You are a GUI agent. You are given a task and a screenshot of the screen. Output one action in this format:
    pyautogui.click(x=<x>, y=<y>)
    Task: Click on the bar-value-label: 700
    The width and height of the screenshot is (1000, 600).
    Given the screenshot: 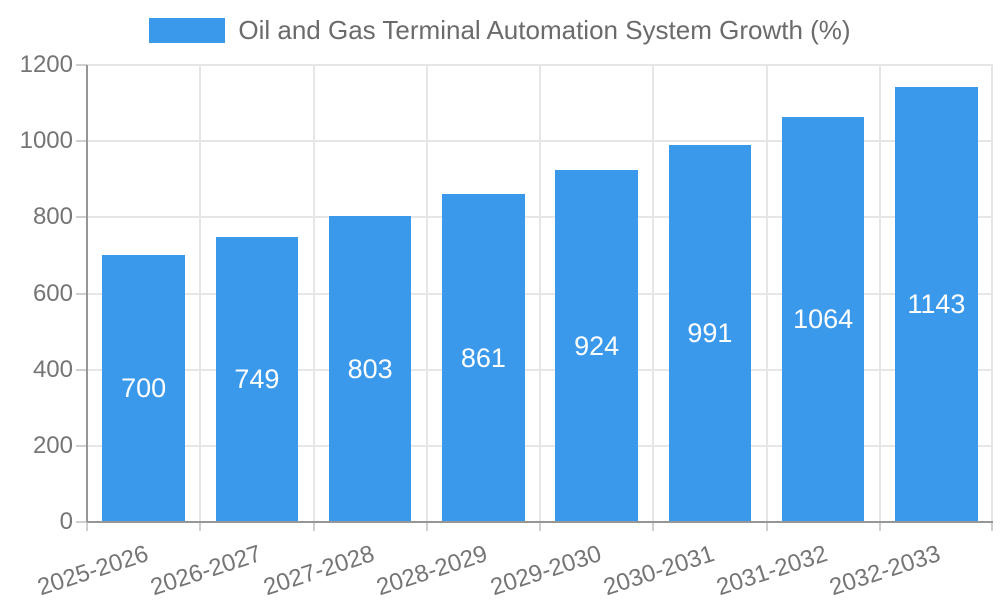 What is the action you would take?
    pyautogui.click(x=144, y=388)
    